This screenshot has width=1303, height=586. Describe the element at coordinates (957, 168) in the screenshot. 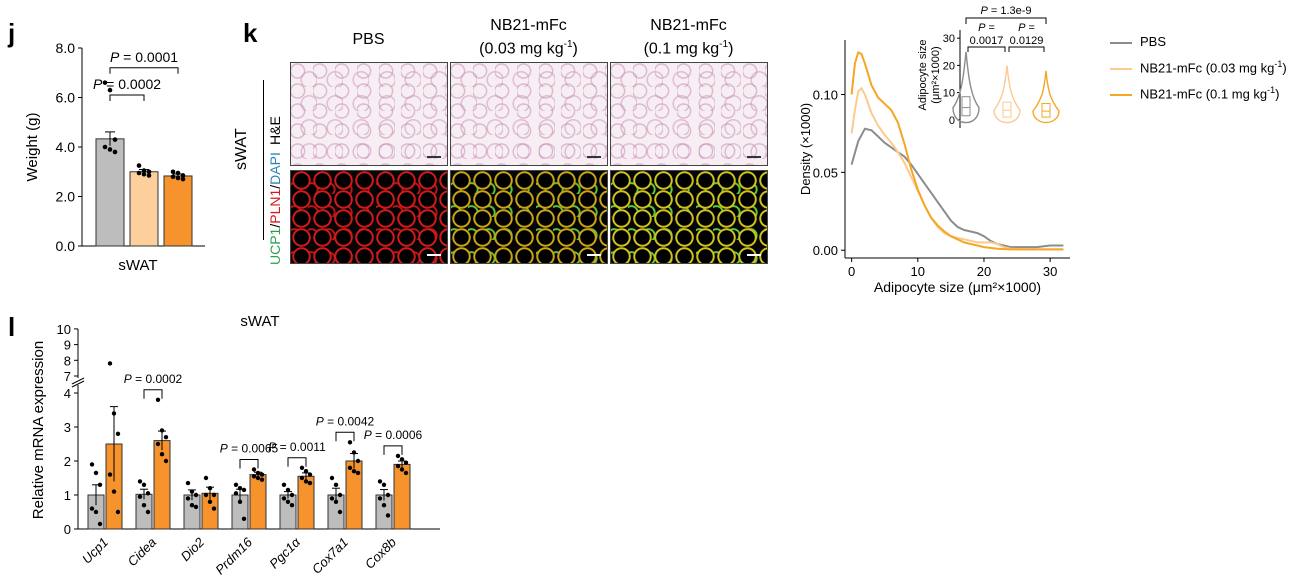

I see `density-line` at that location.